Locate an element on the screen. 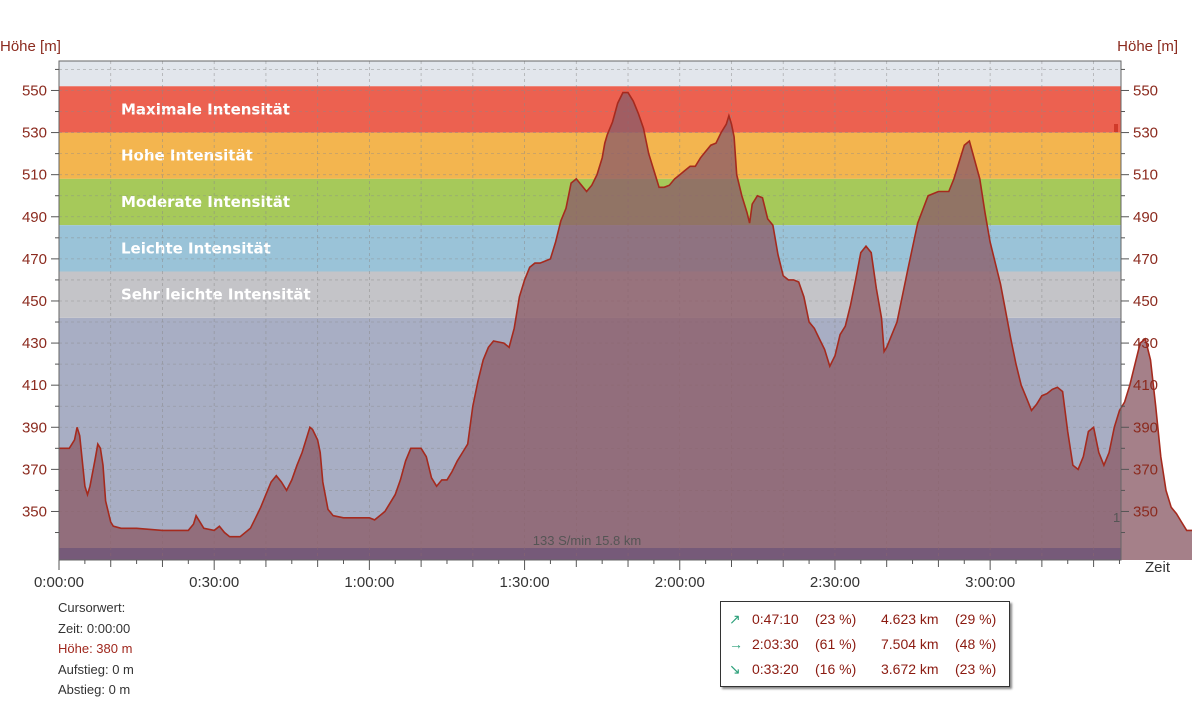  cursor-time: Zeit: 0:00:00 is located at coordinates (94, 628).